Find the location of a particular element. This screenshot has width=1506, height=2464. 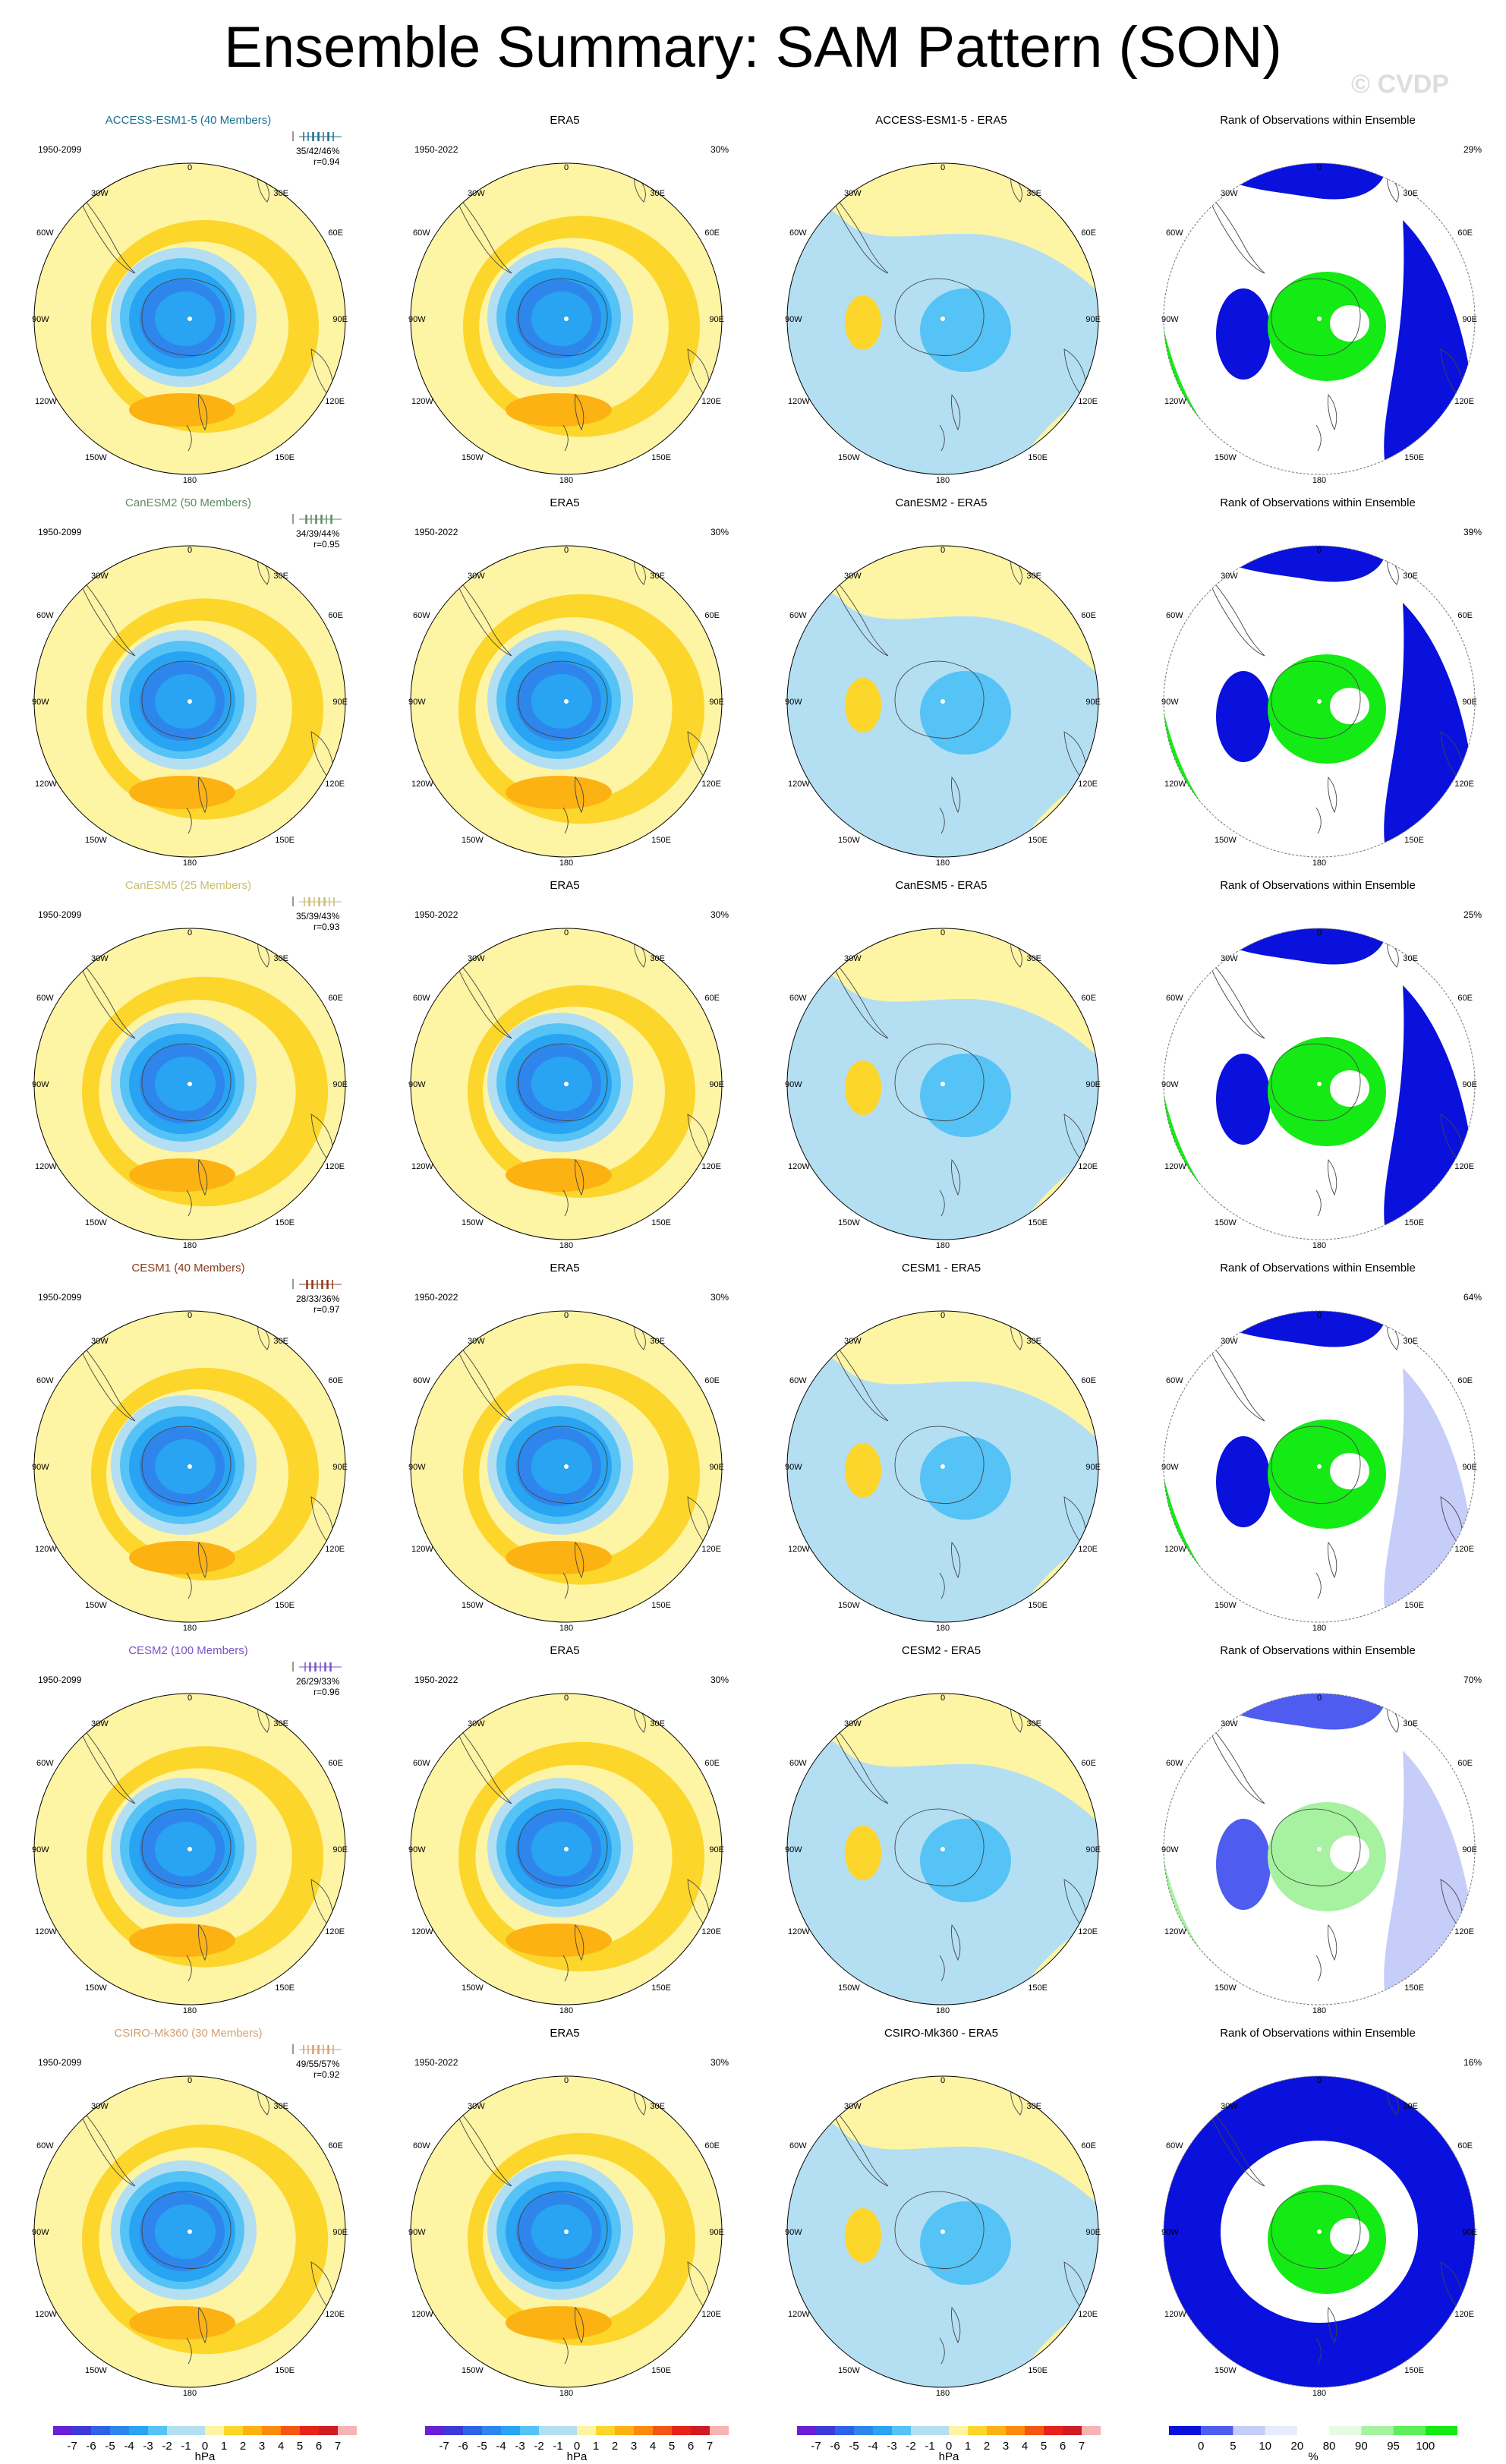

colorbar-rank: 0 5 10 20 80 90 95 100% is located at coordinates (1313, 2445).